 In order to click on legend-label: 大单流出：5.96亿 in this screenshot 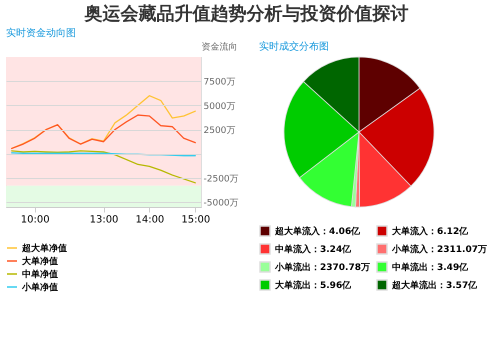, I will do `click(313, 285)`.